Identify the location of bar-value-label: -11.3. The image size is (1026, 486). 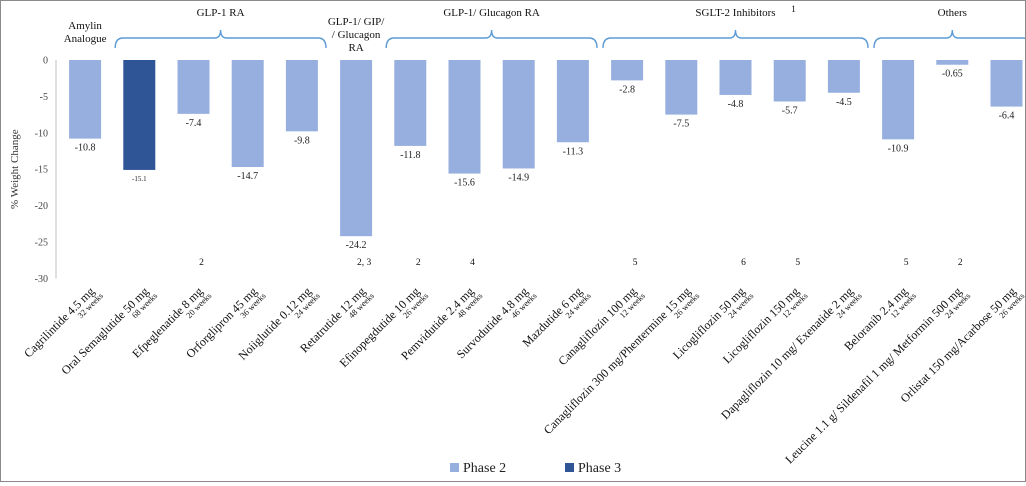
(573, 151).